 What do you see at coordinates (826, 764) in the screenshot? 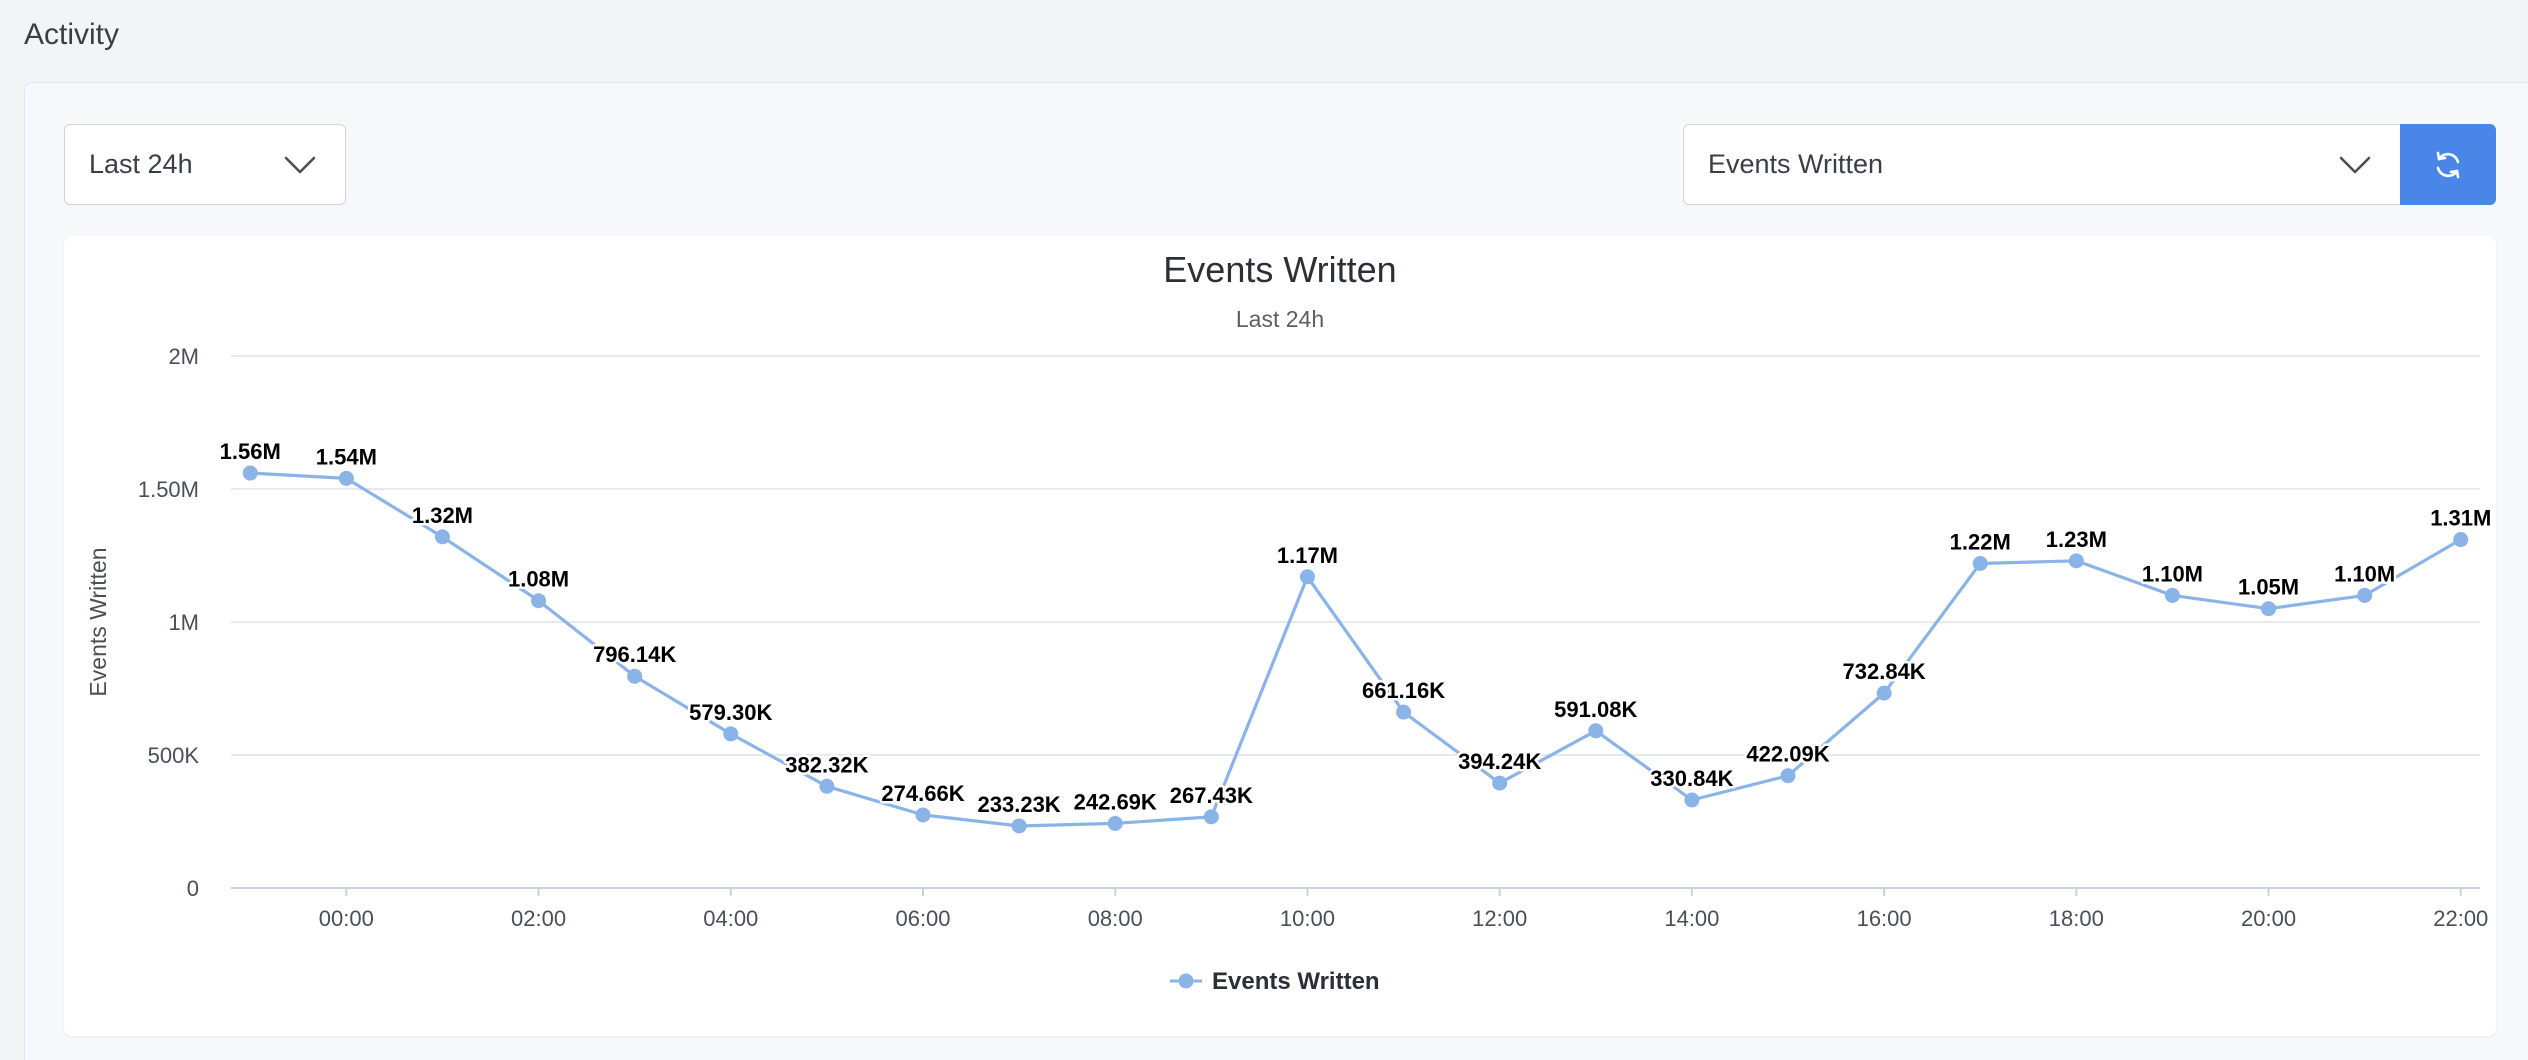
I see `data-label: 382.32K` at bounding box center [826, 764].